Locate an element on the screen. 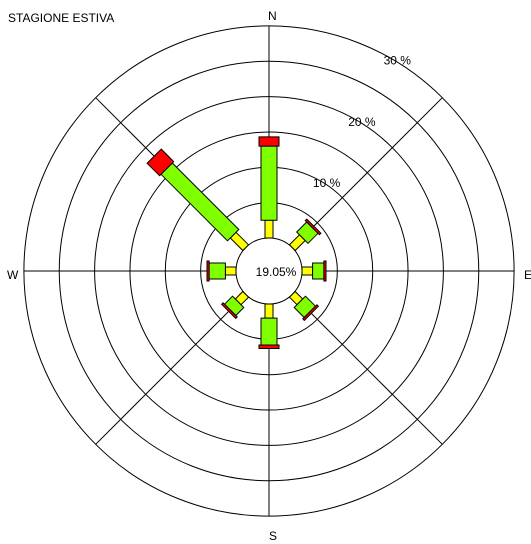 This screenshot has height=544, width=531. compass-label-north: N is located at coordinates (272, 16).